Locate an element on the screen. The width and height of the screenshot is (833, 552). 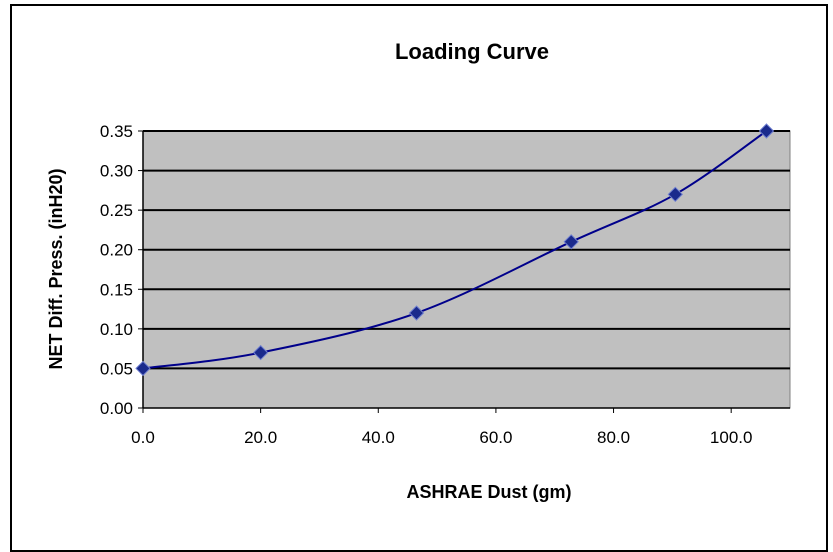
x-tick-label: 0.0 is located at coordinates (143, 437).